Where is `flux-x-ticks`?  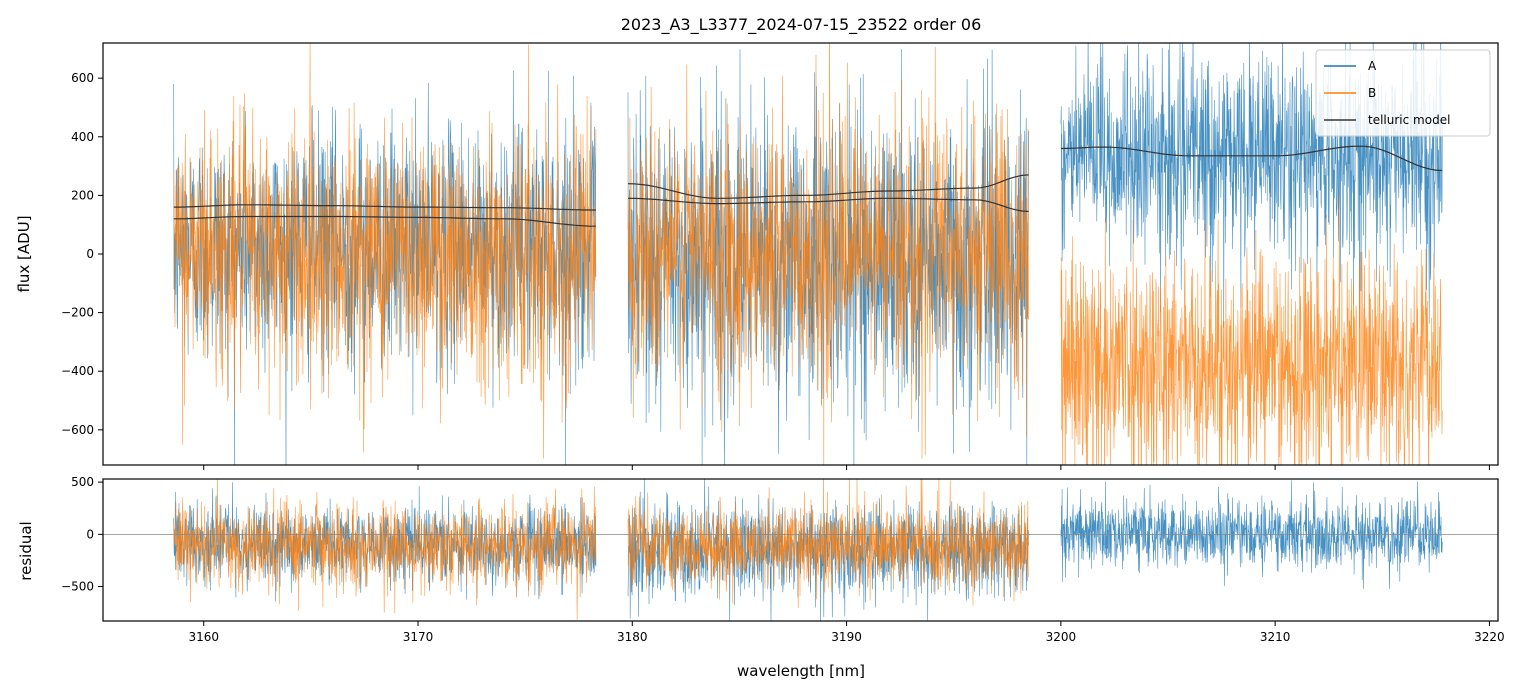
flux-x-ticks is located at coordinates (846, 467).